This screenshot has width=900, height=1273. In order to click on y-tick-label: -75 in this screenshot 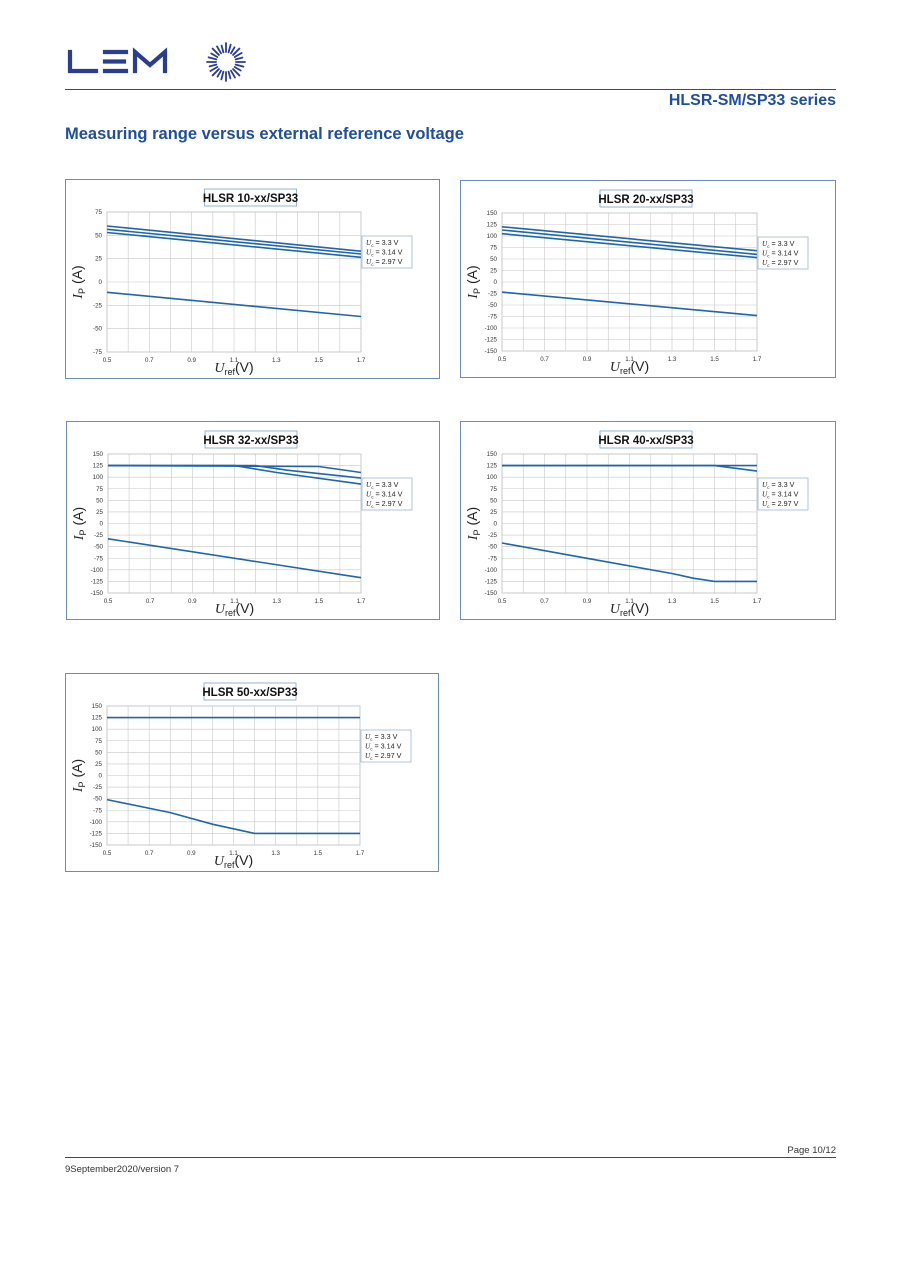, I will do `click(99, 558)`.